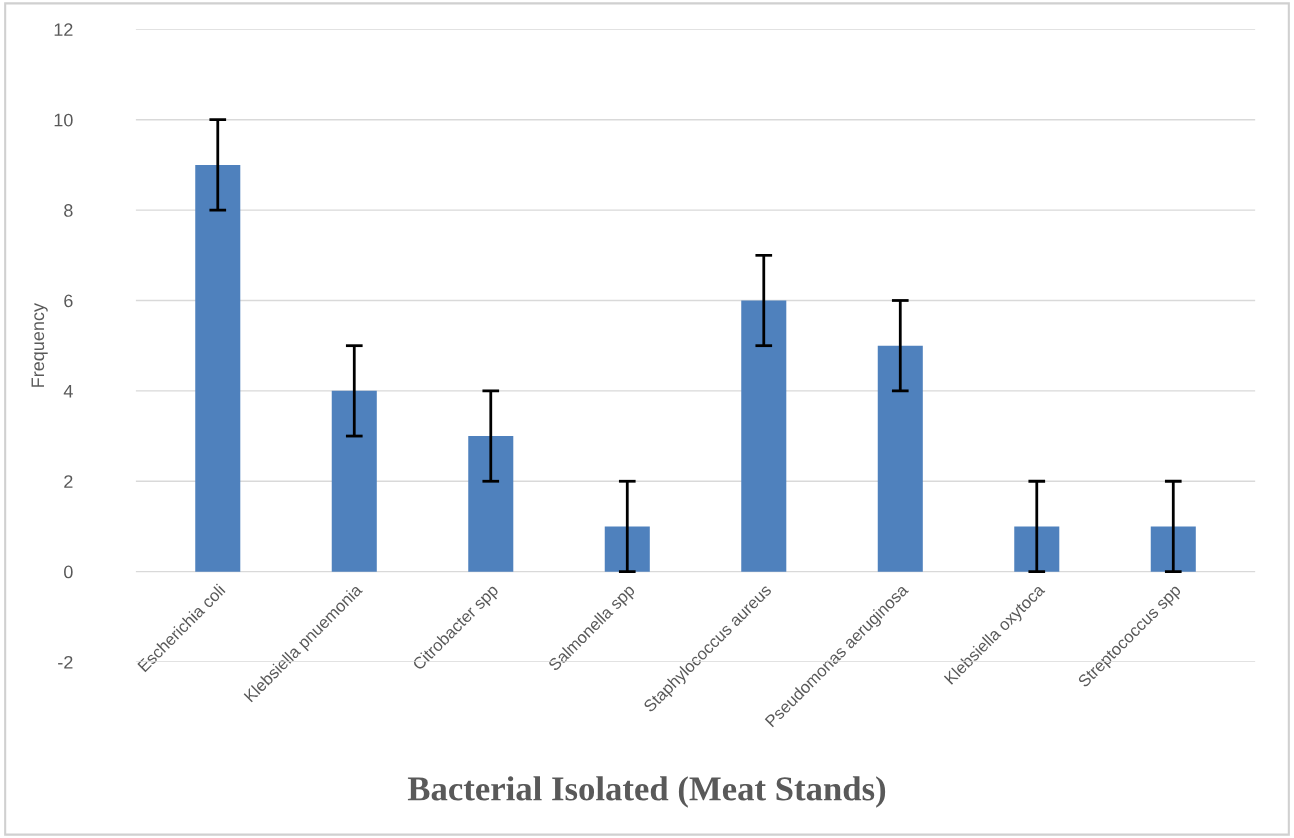  I want to click on y-axis-title: Frequency, so click(39, 345).